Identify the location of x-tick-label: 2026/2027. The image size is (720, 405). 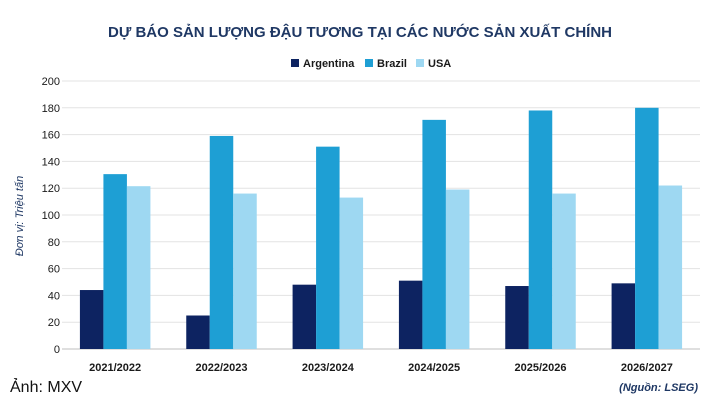
(647, 368).